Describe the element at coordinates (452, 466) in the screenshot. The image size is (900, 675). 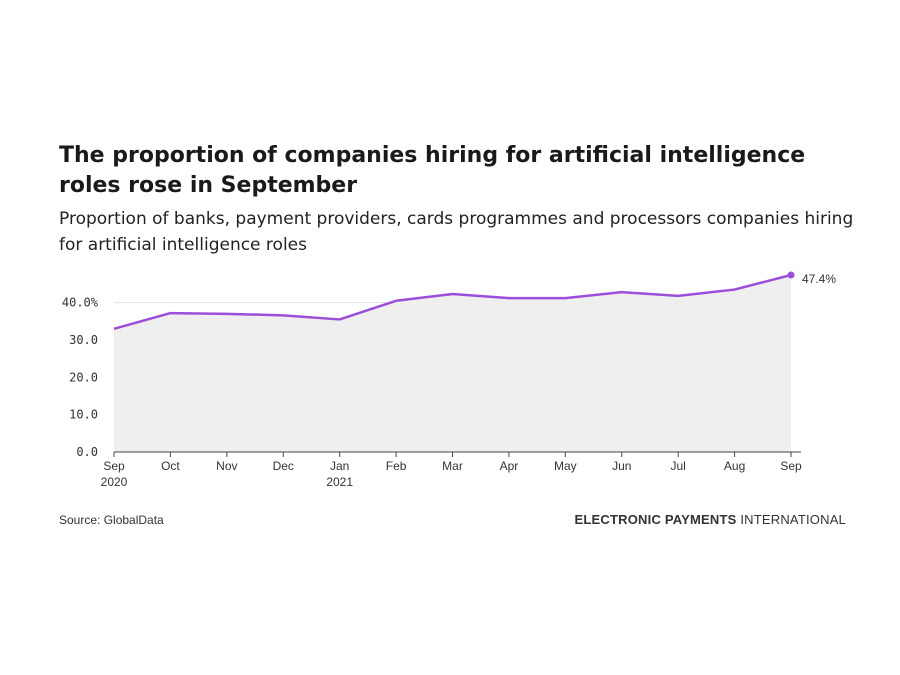
I see `x-tick-label: Mar` at that location.